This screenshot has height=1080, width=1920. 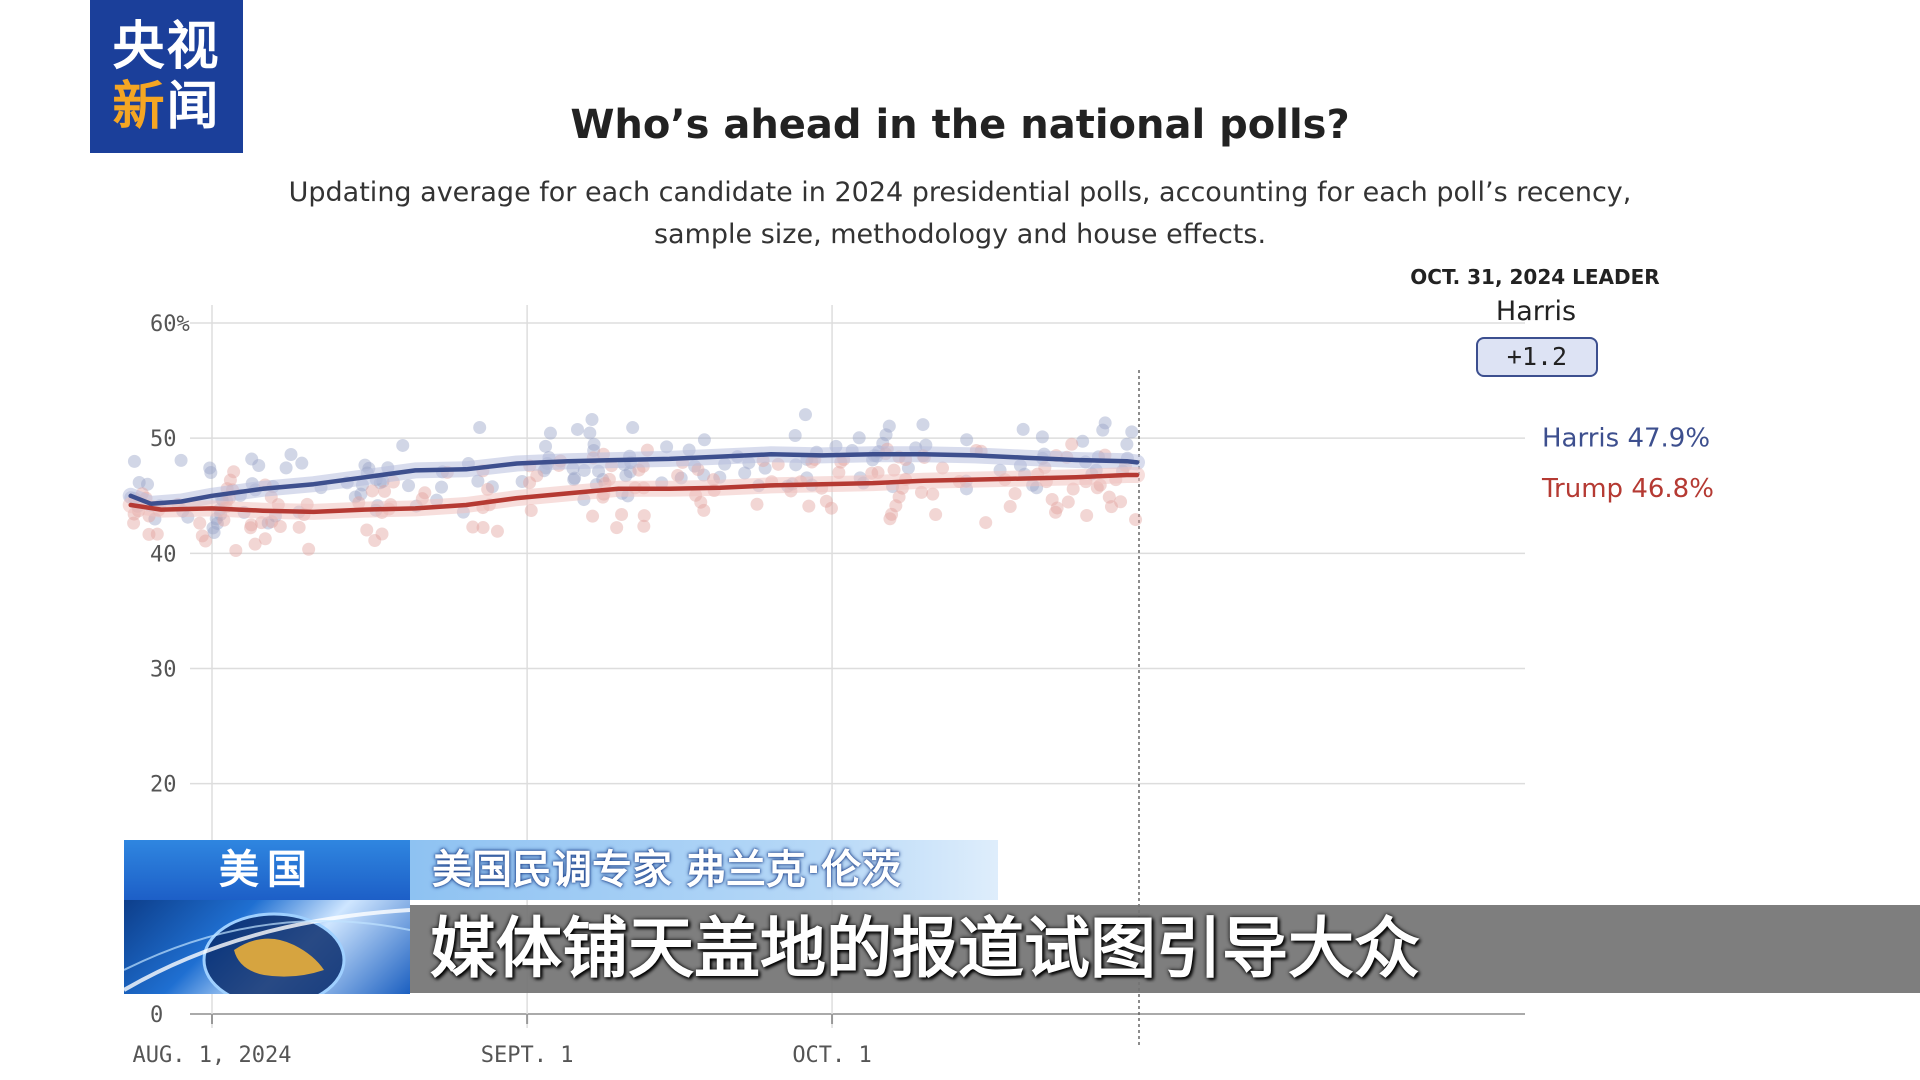 I want to click on logo-line1: 央视, so click(x=166, y=46).